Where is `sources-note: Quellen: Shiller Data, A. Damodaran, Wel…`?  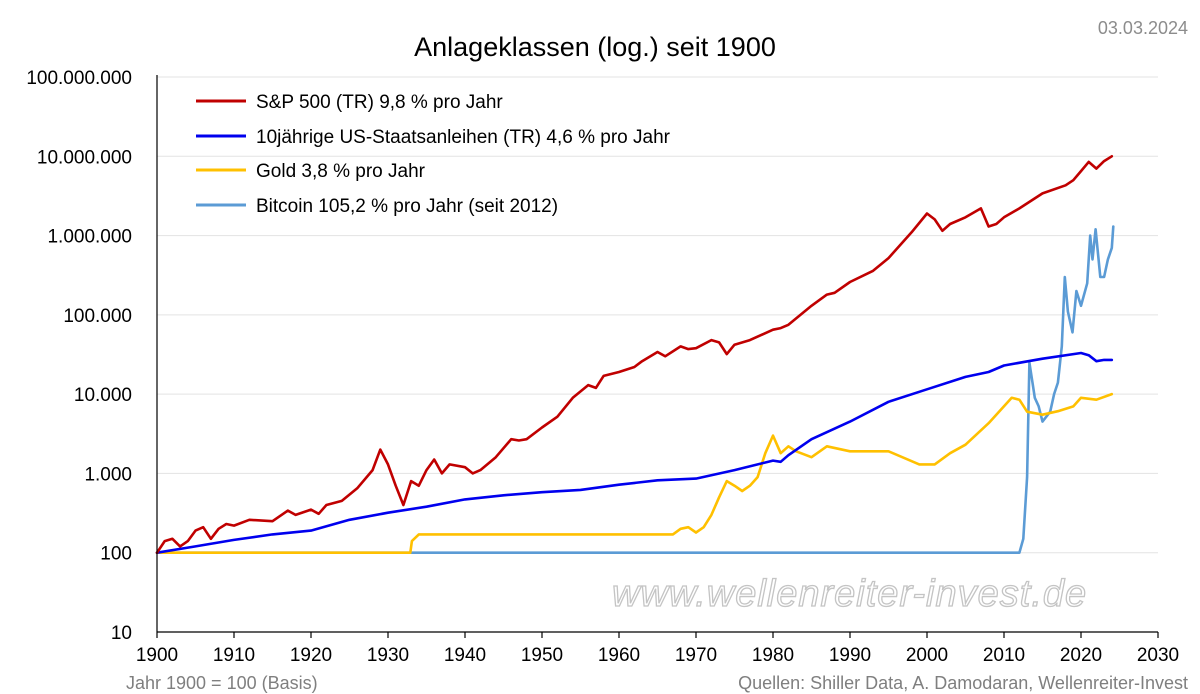
sources-note: Quellen: Shiller Data, A. Damodaran, Wel… is located at coordinates (963, 683).